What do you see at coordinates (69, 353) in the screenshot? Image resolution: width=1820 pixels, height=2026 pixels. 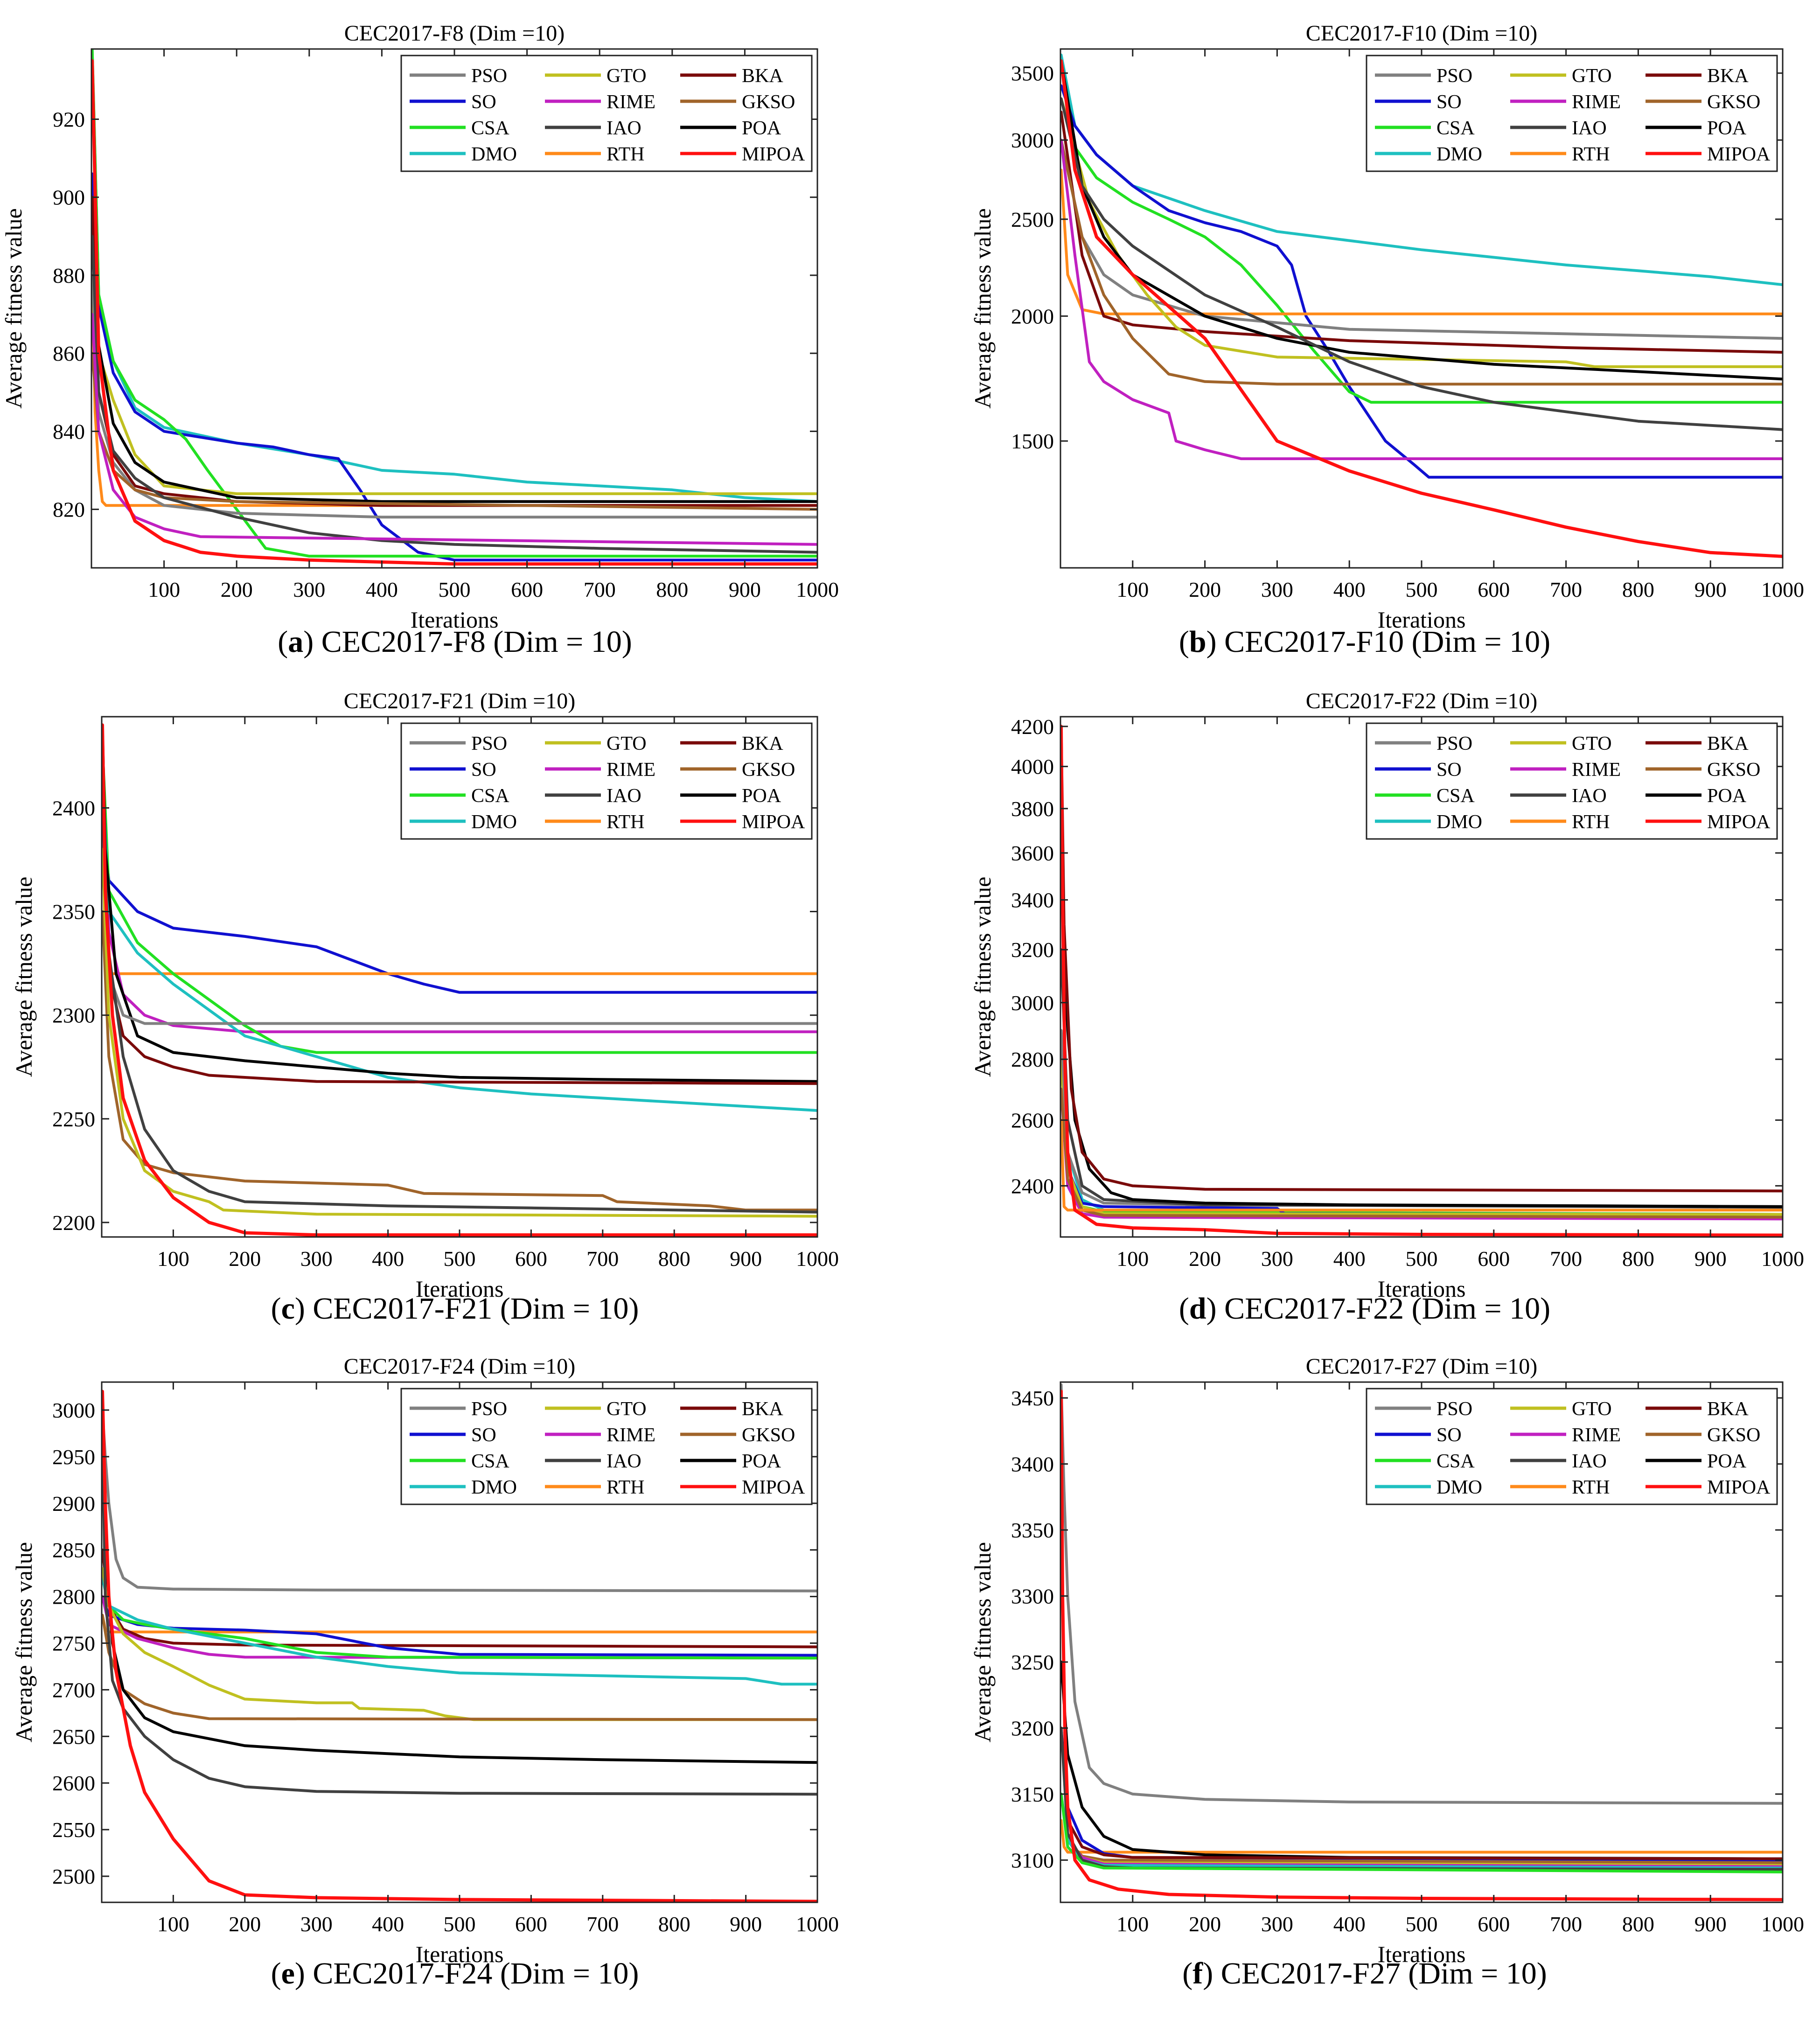 I see `y-tick-label: 860` at bounding box center [69, 353].